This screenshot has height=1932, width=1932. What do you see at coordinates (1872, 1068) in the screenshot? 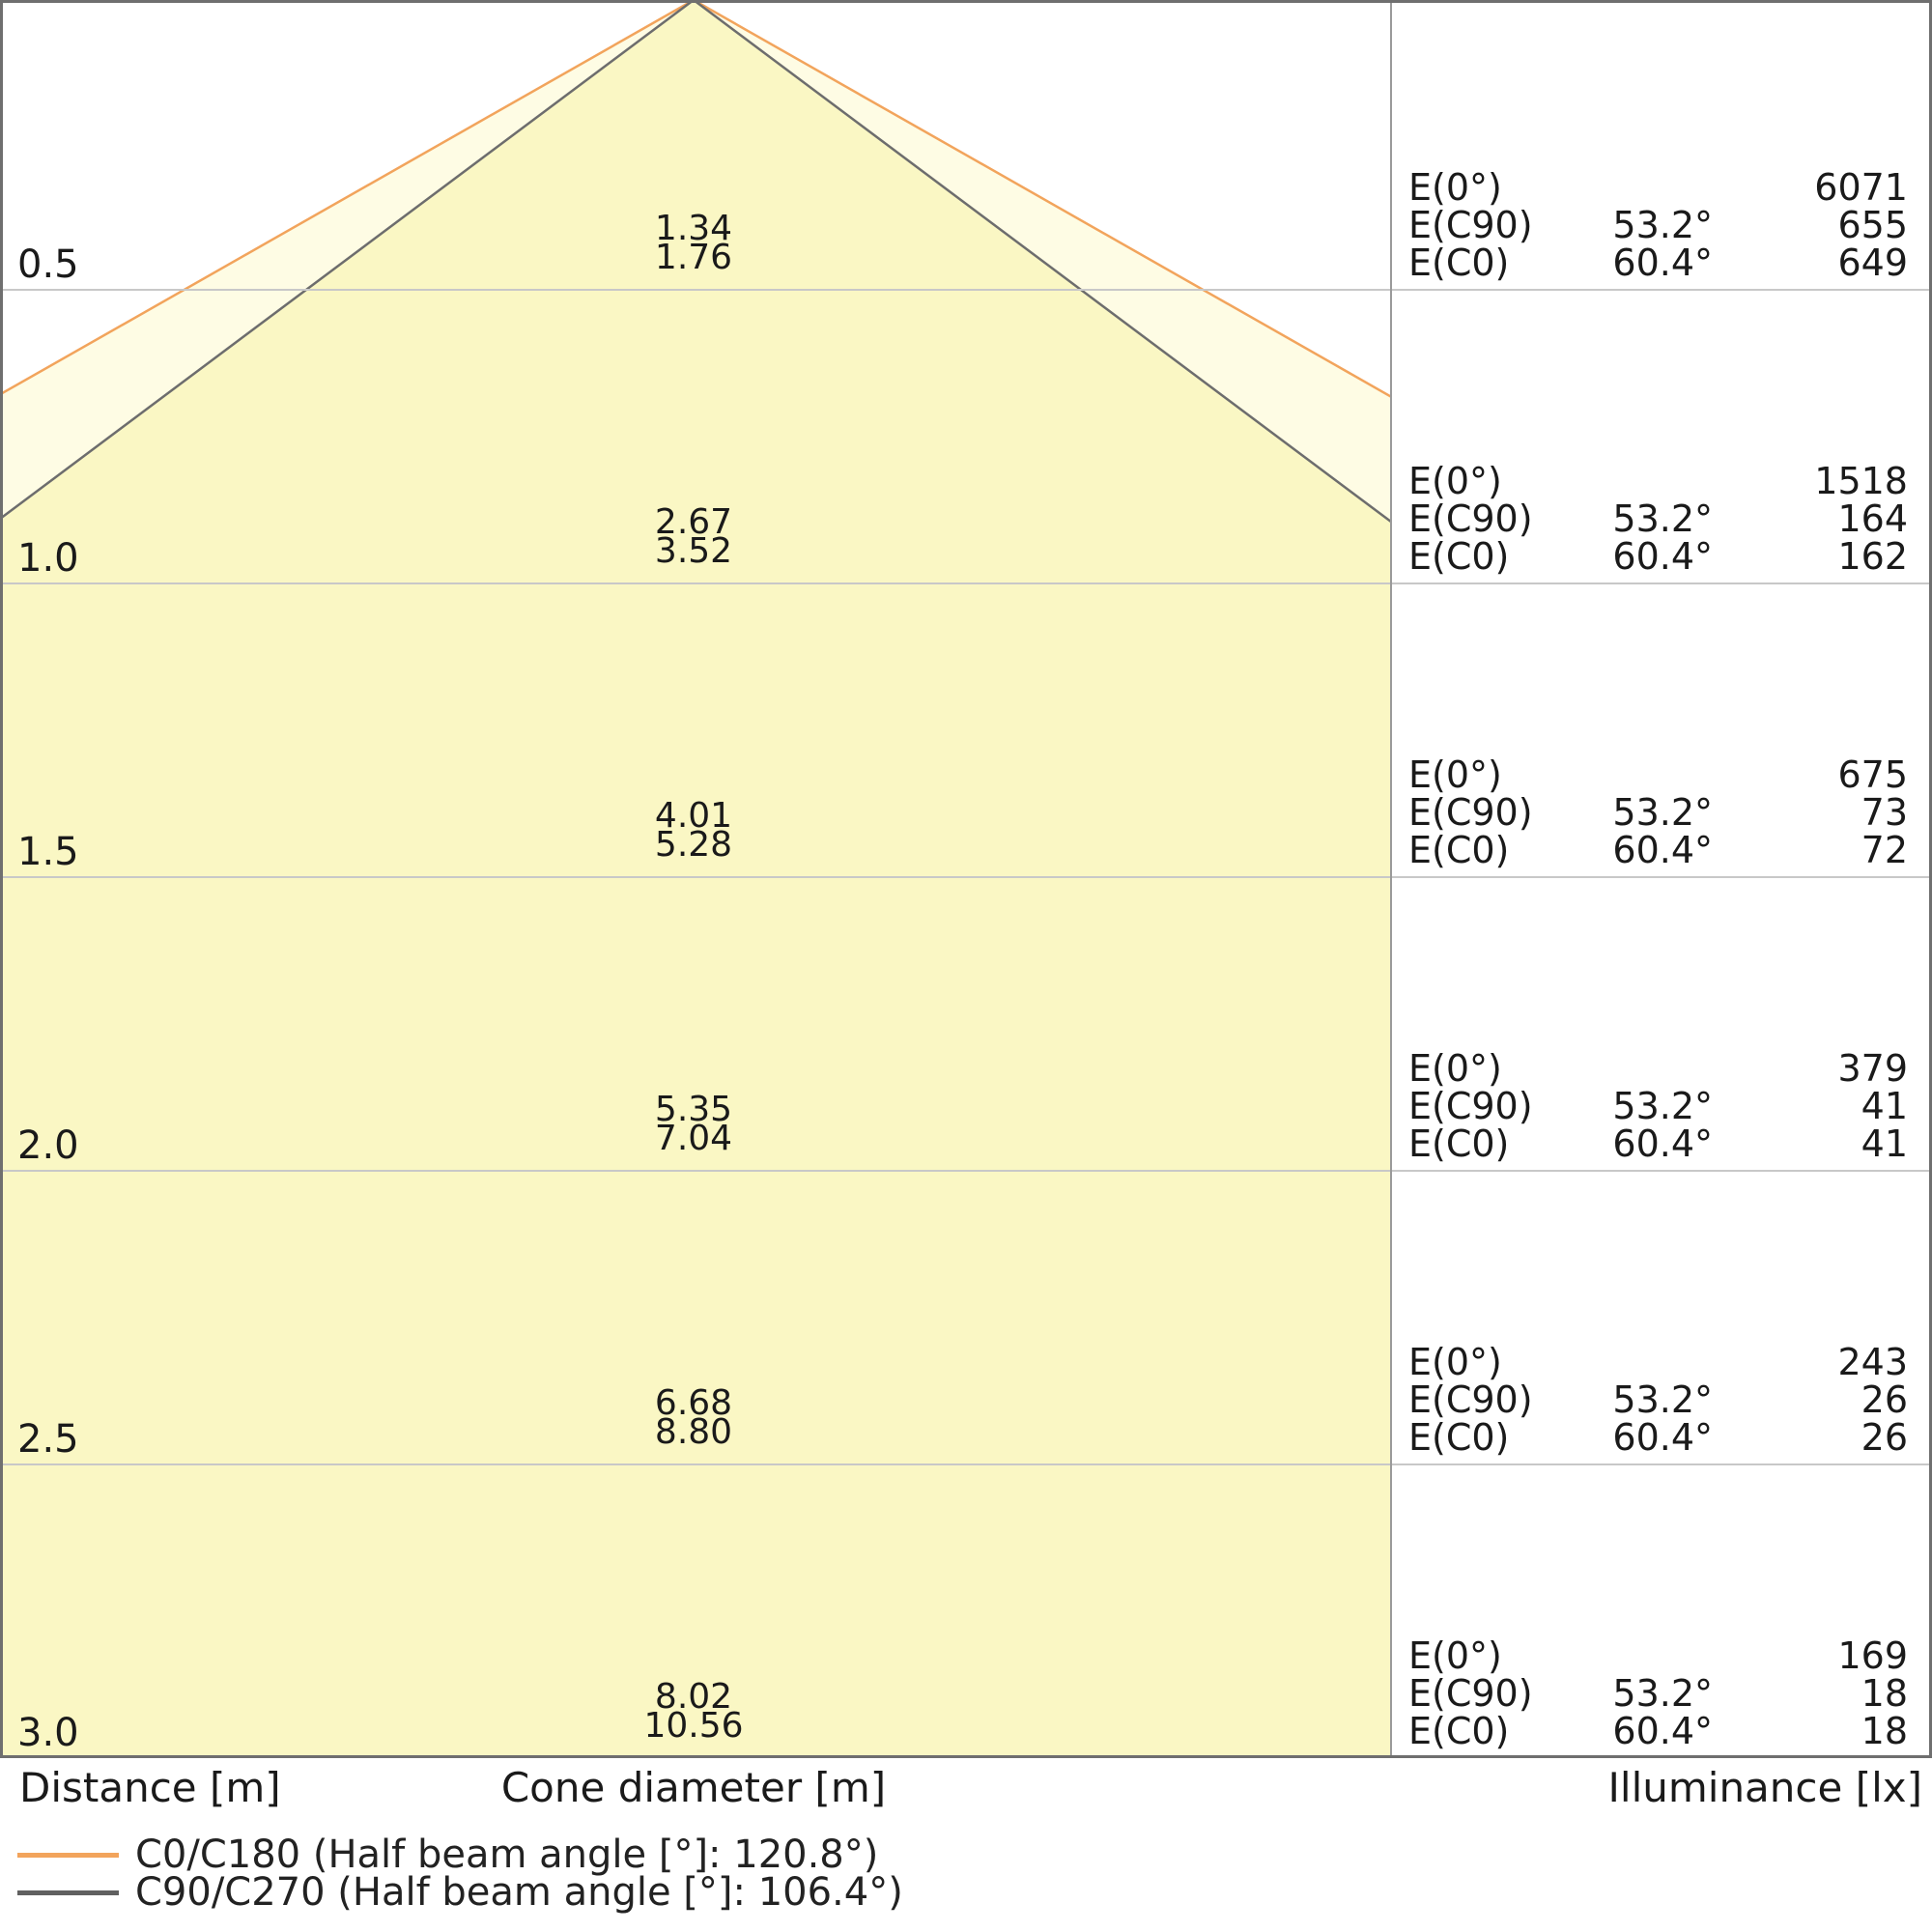
I see `e0-value: 379` at bounding box center [1872, 1068].